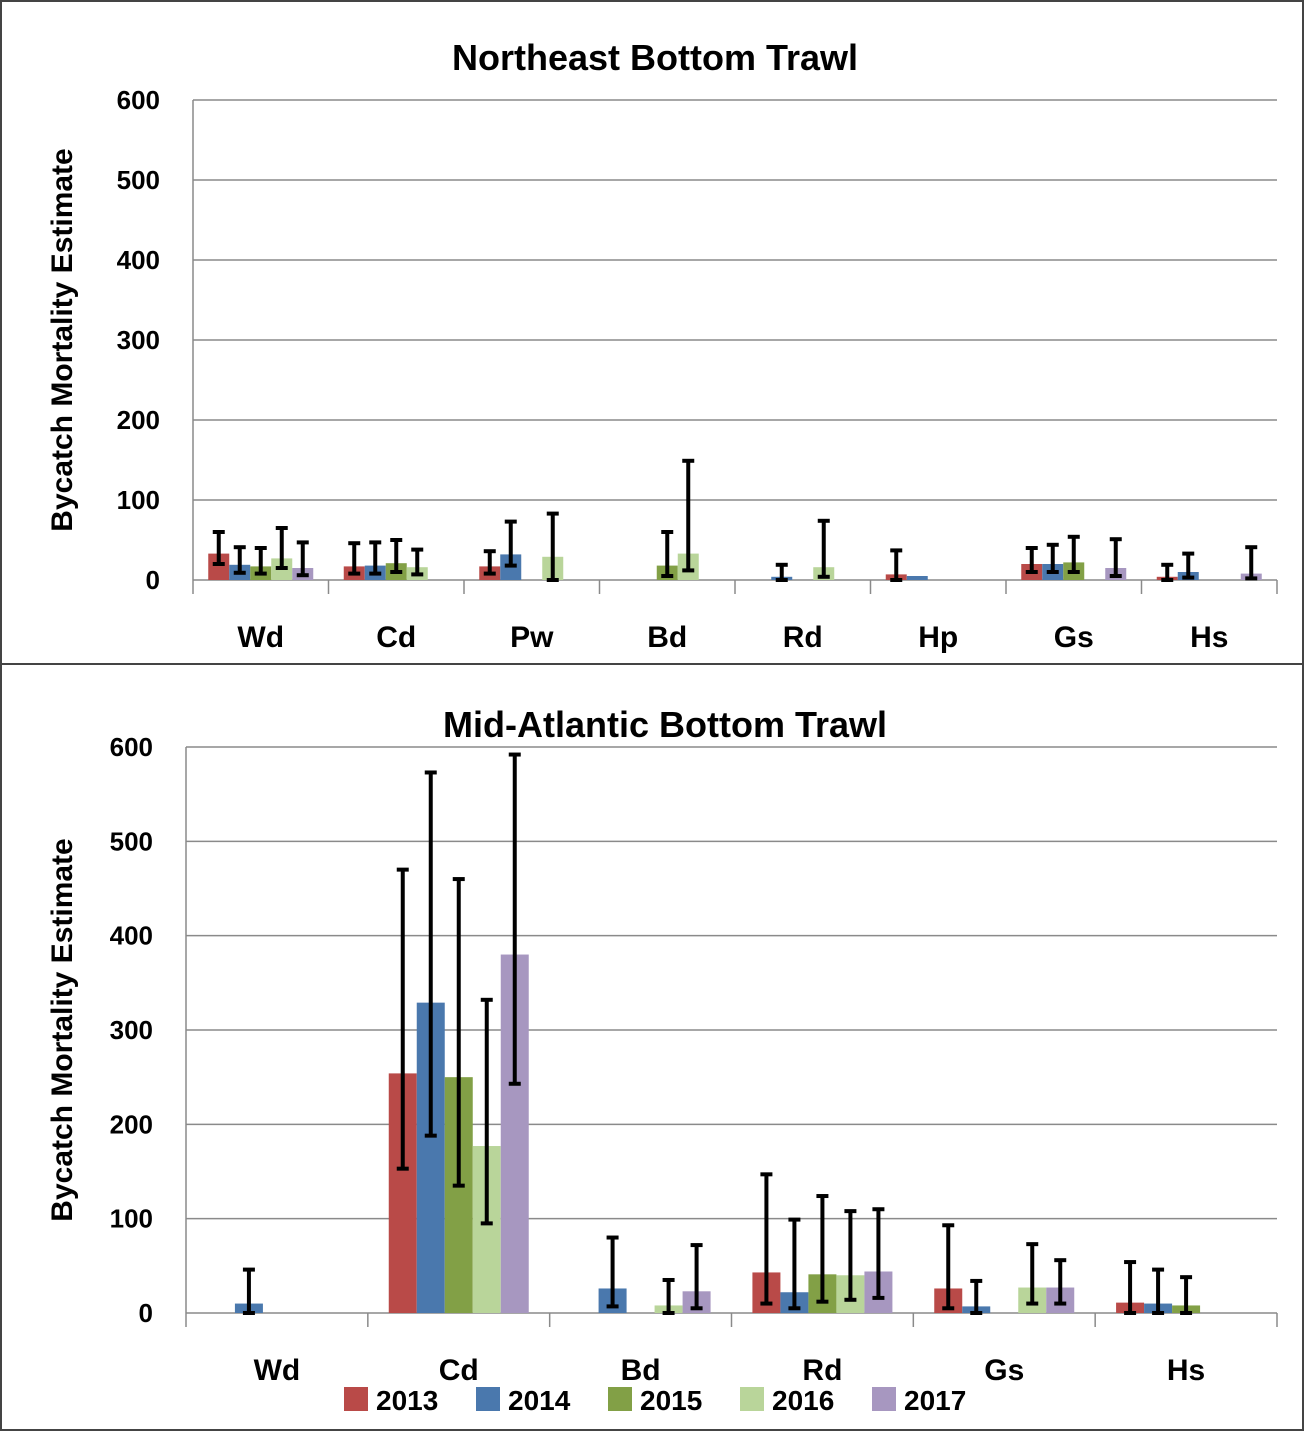  What do you see at coordinates (620, 1399) in the screenshot?
I see `legend-swatch-2015` at bounding box center [620, 1399].